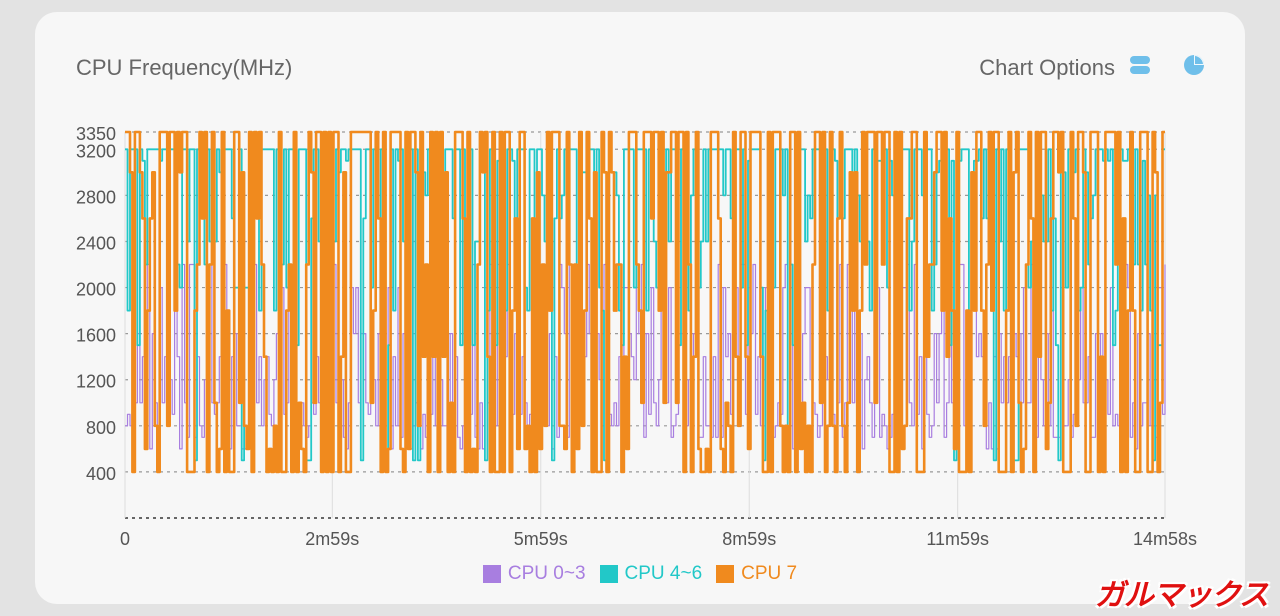 This screenshot has height=616, width=1280. What do you see at coordinates (96, 197) in the screenshot?
I see `y-tick-label: 2800` at bounding box center [96, 197].